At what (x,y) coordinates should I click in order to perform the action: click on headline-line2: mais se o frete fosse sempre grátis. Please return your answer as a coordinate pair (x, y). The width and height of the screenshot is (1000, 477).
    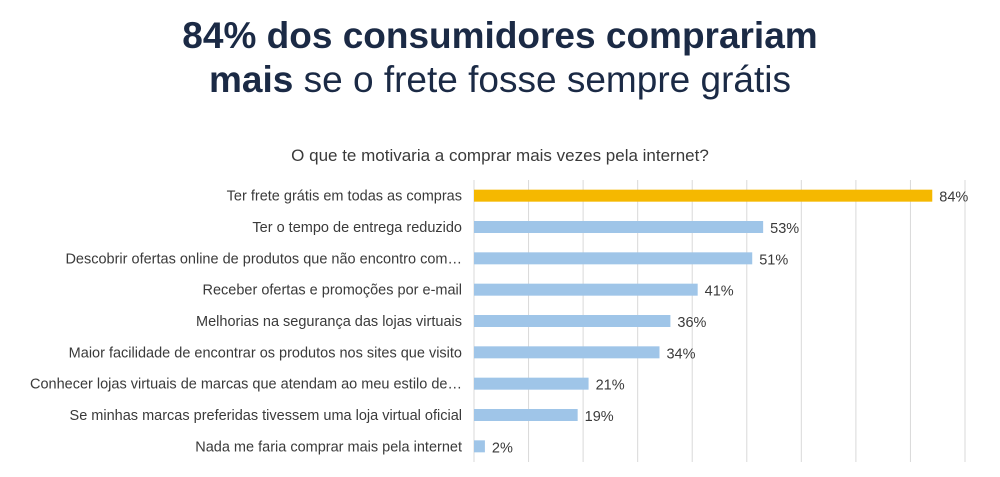
    Looking at the image, I should click on (500, 80).